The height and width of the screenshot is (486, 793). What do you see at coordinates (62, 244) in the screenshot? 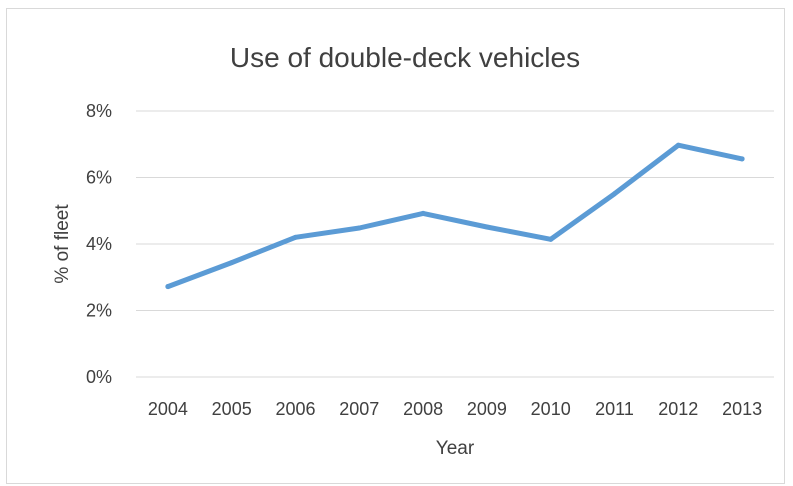
I see `y-axis-label: % of fleet` at bounding box center [62, 244].